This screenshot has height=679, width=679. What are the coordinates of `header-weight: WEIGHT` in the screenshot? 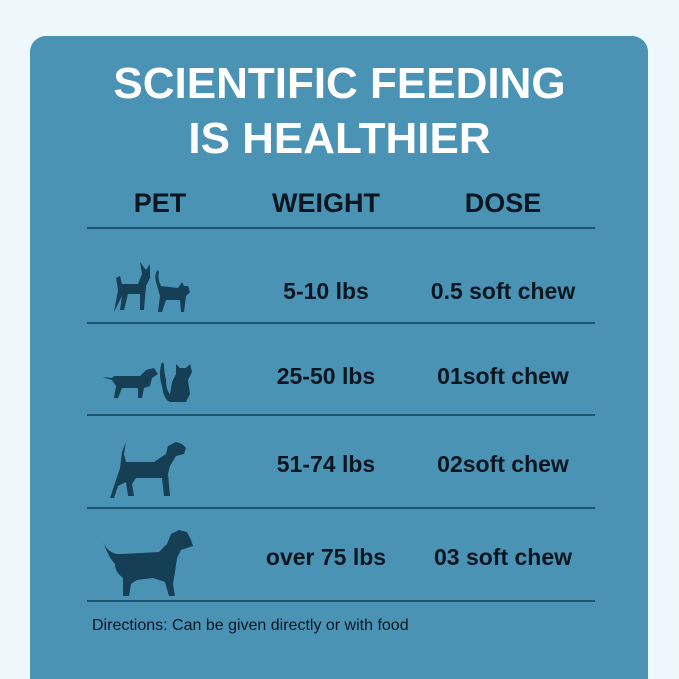 It's located at (326, 203).